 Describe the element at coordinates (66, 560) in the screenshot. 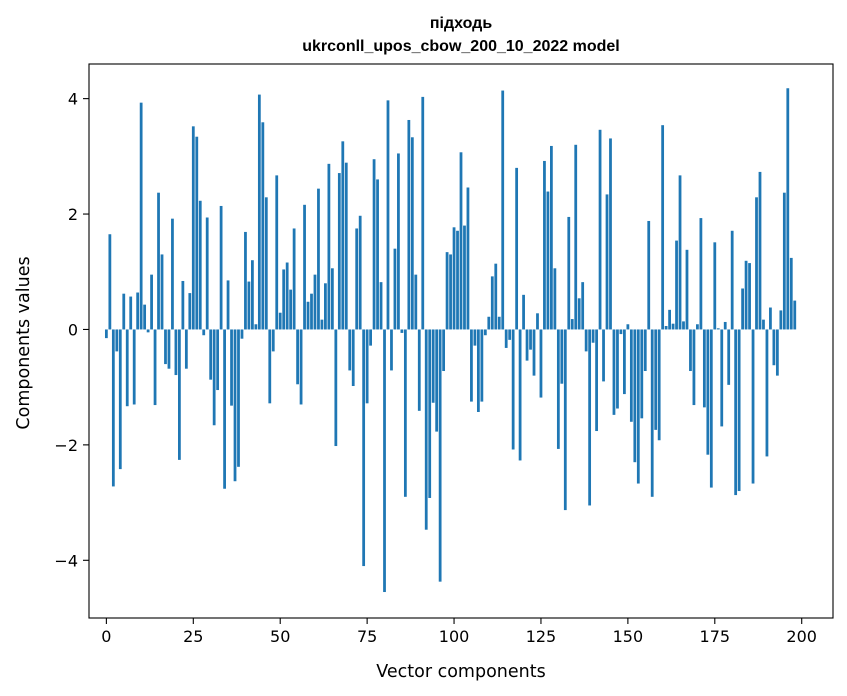

I see `y-tick-label: −4` at that location.